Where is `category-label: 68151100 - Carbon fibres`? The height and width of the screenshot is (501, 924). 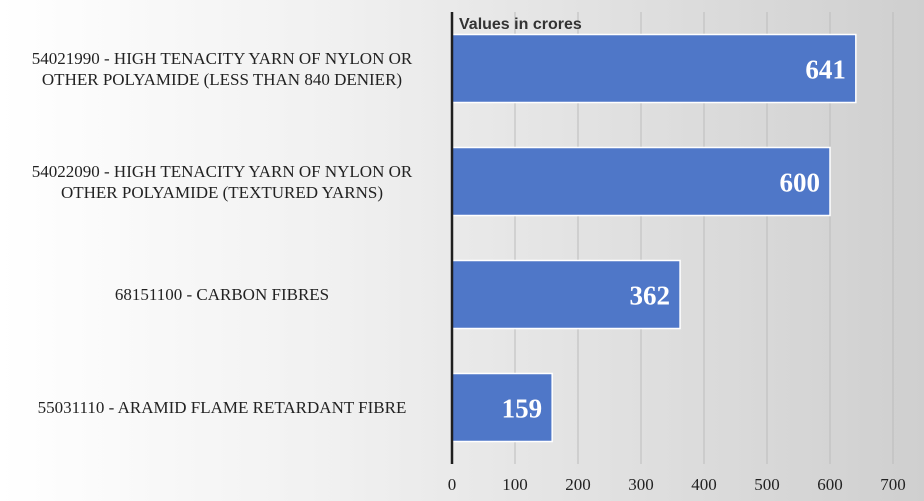
category-label: 68151100 - Carbon fibres is located at coordinates (222, 294).